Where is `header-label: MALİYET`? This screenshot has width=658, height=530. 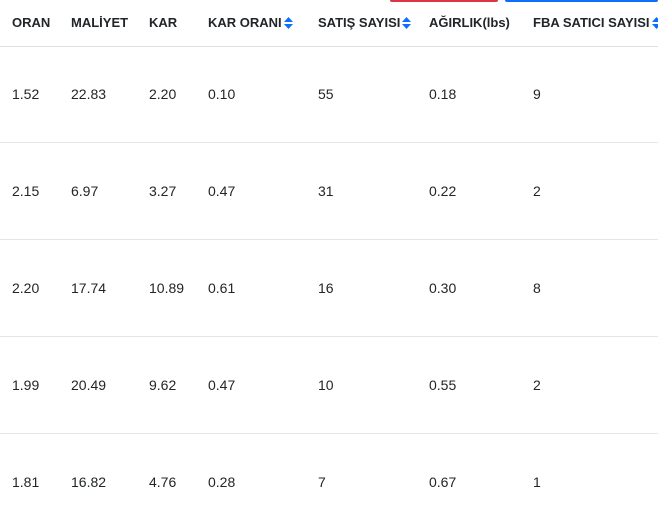
header-label: MALİYET is located at coordinates (100, 23).